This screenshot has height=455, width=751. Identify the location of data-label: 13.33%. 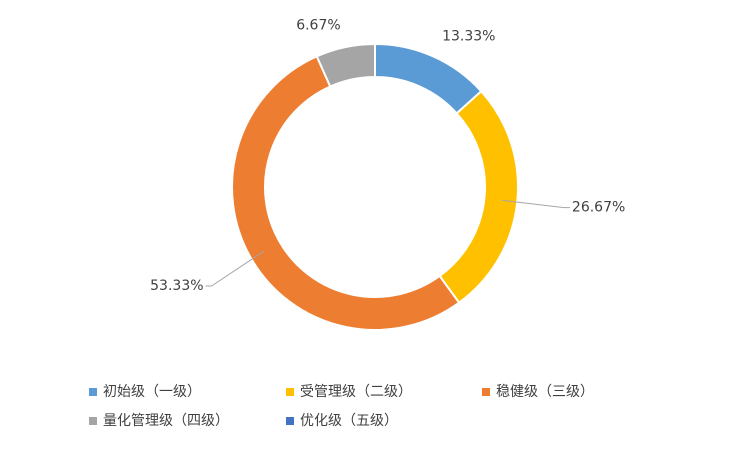
(468, 36).